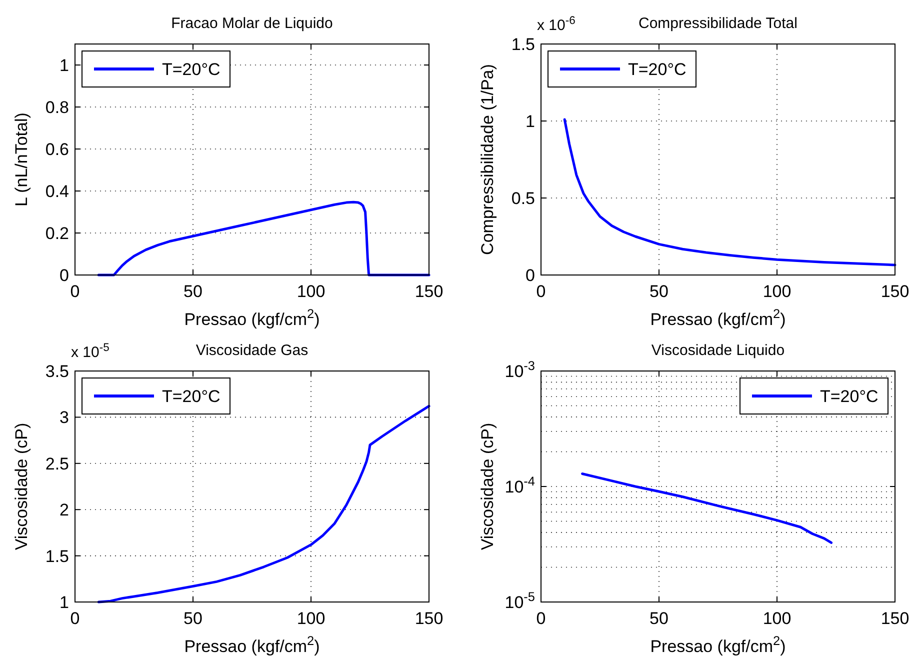 This screenshot has width=913, height=664. What do you see at coordinates (519, 600) in the screenshot?
I see `y-tick-label: 10$^{-5}$` at bounding box center [519, 600].